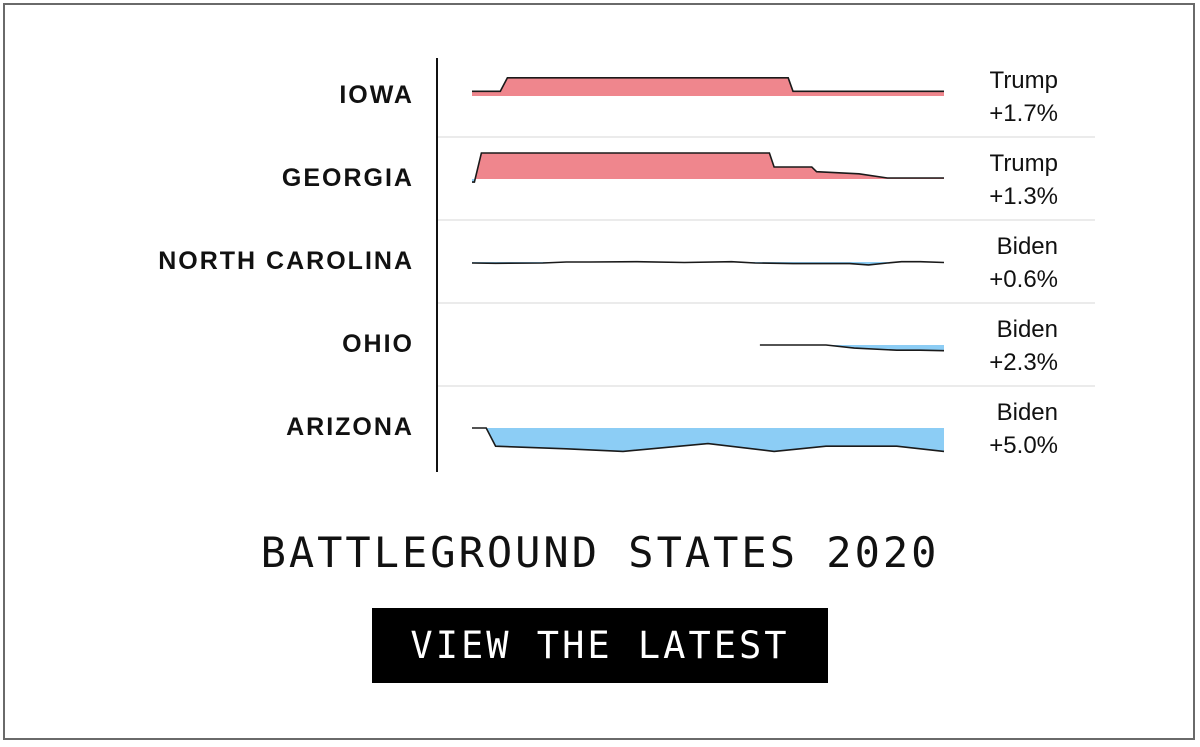  I want to click on state-label: ARIZONA, so click(350, 427).